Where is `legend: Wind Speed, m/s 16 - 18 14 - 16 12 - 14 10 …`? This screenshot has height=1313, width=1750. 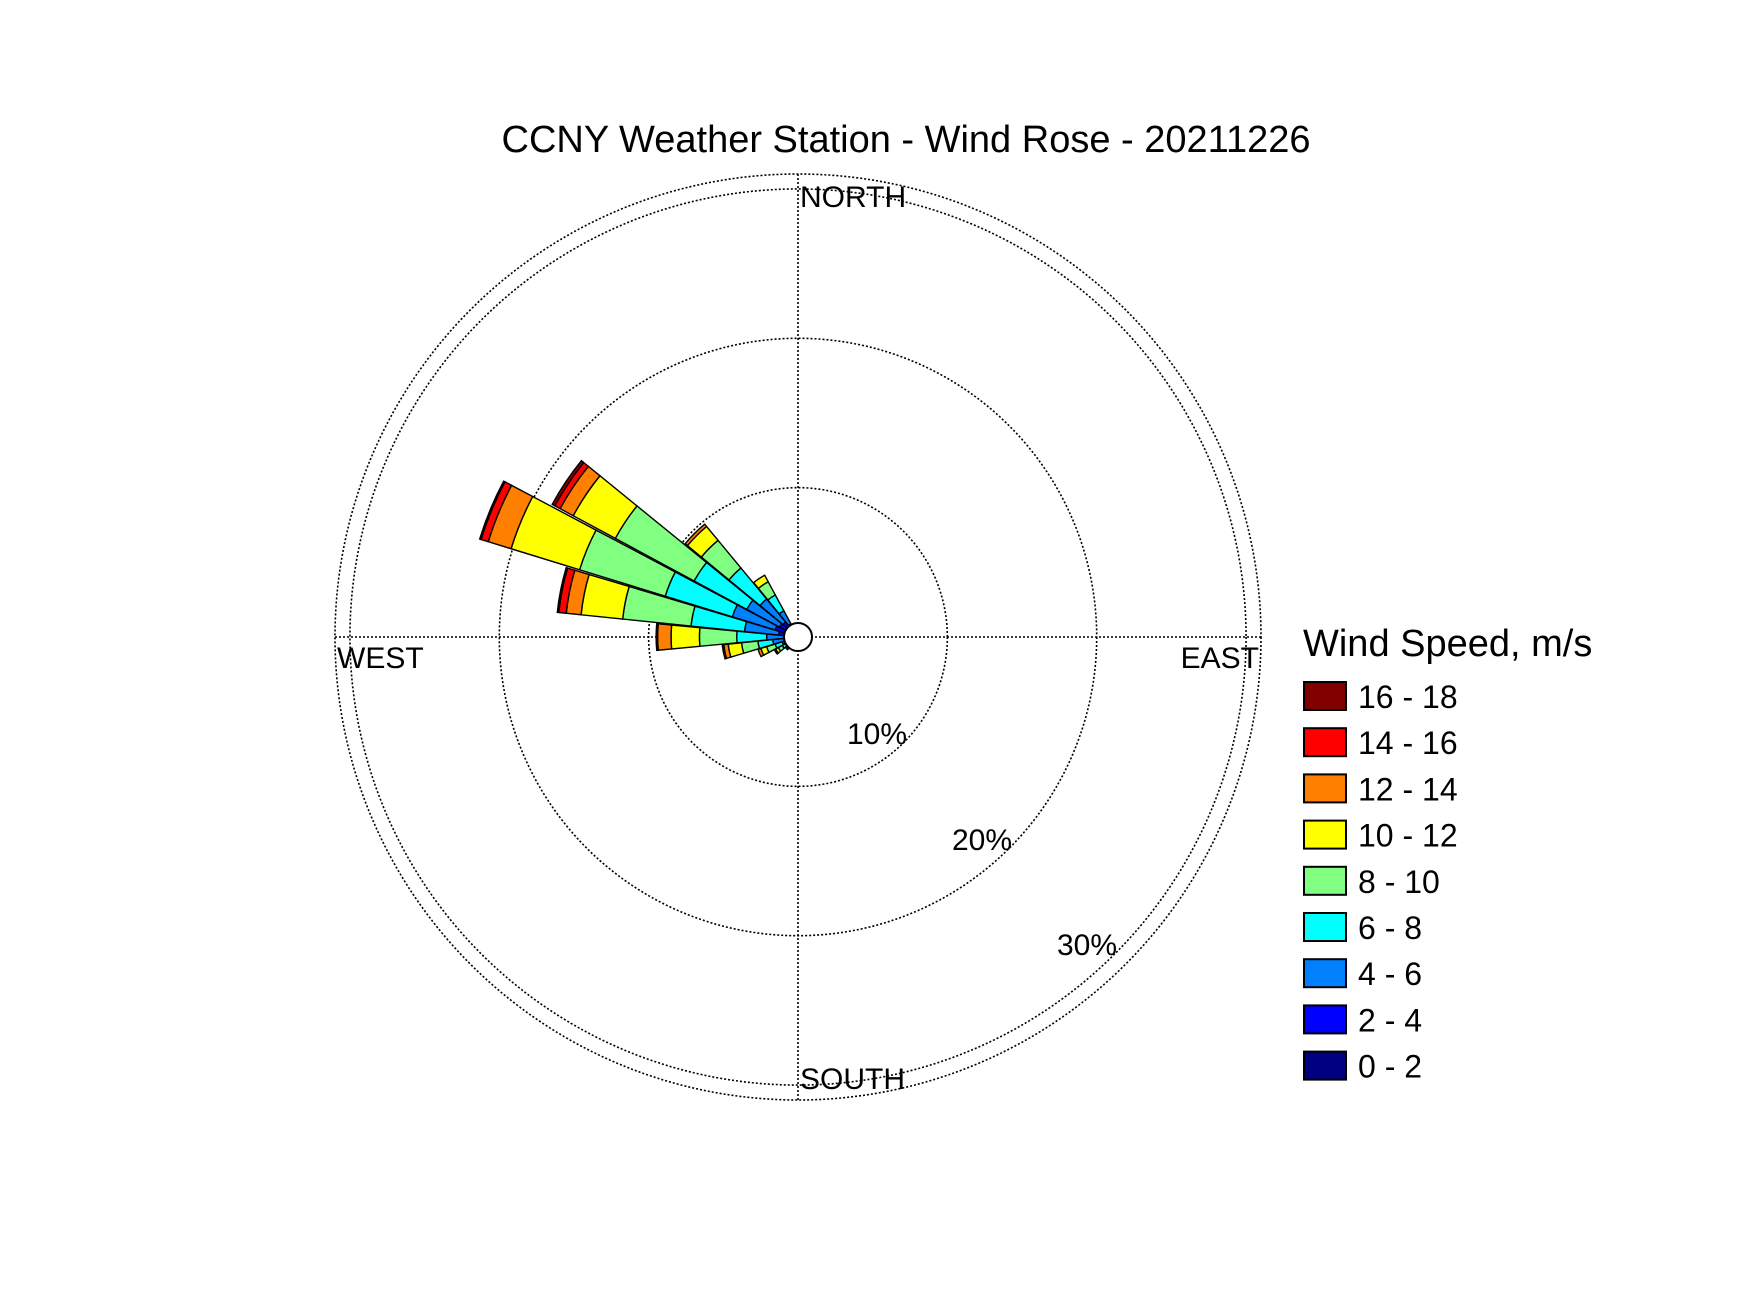
legend: Wind Speed, m/s 16 - 18 14 - 16 12 - 14 10 … is located at coordinates (1447, 854).